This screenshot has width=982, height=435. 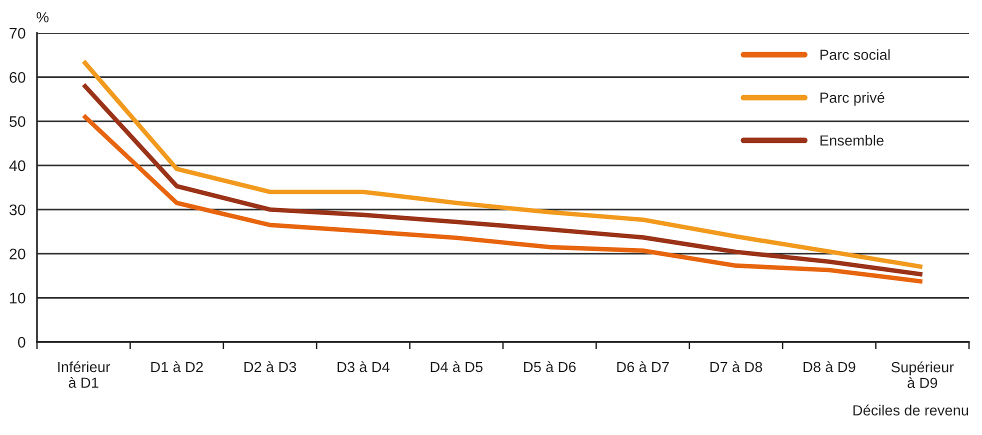 What do you see at coordinates (364, 366) in the screenshot?
I see `x-tick-label: D3 à D4` at bounding box center [364, 366].